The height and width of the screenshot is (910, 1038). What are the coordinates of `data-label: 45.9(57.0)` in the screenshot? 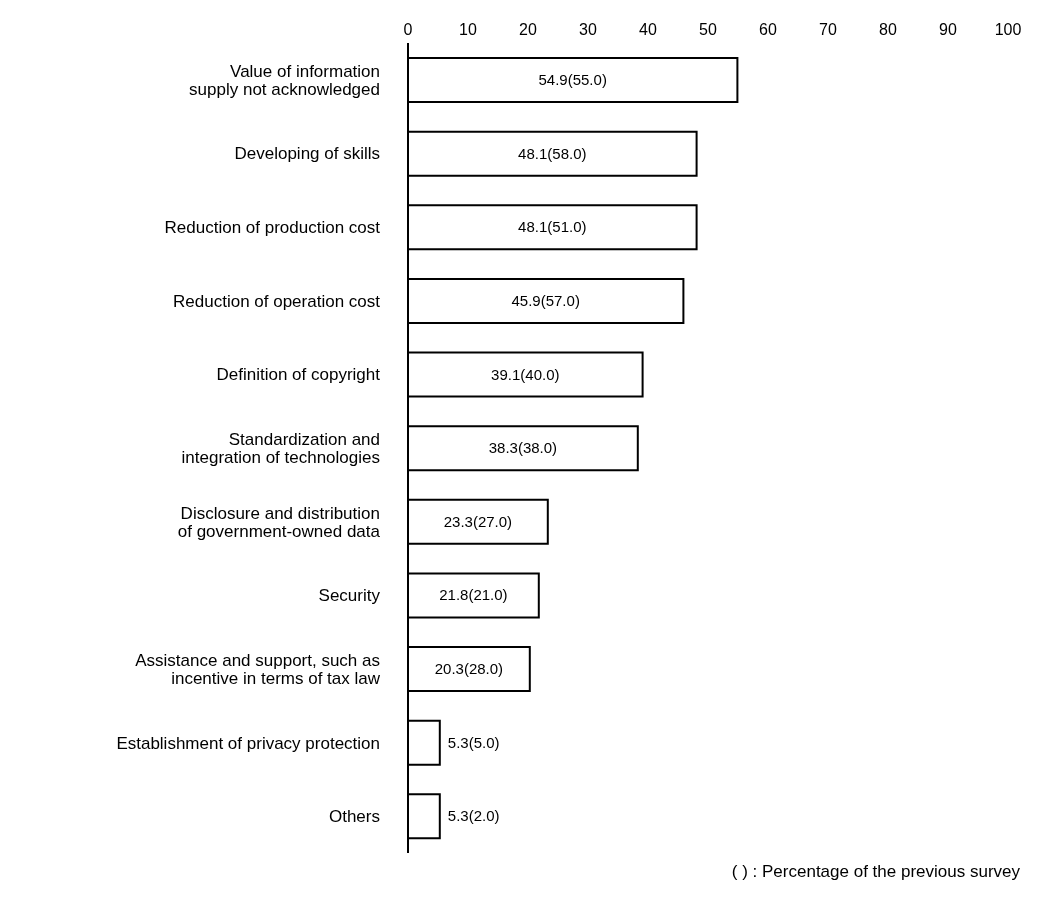 It's located at (545, 300).